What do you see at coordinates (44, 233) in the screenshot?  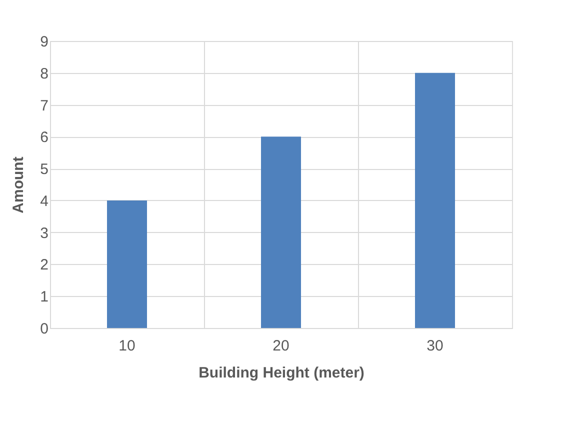 I see `y-tick-label: 3` at bounding box center [44, 233].